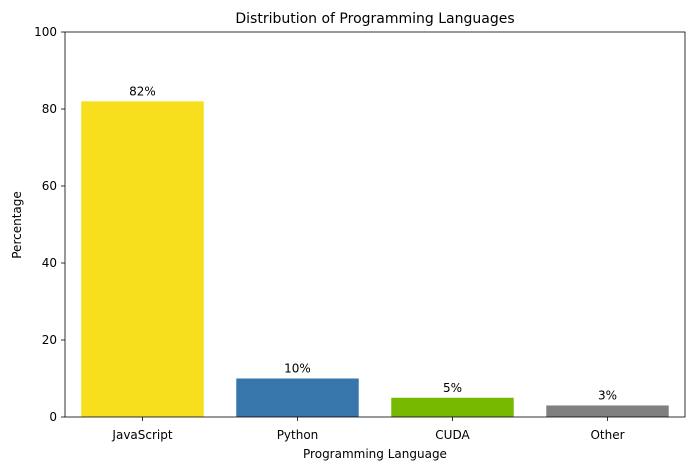  What do you see at coordinates (53, 417) in the screenshot?
I see `y-tick-label: 0` at bounding box center [53, 417].